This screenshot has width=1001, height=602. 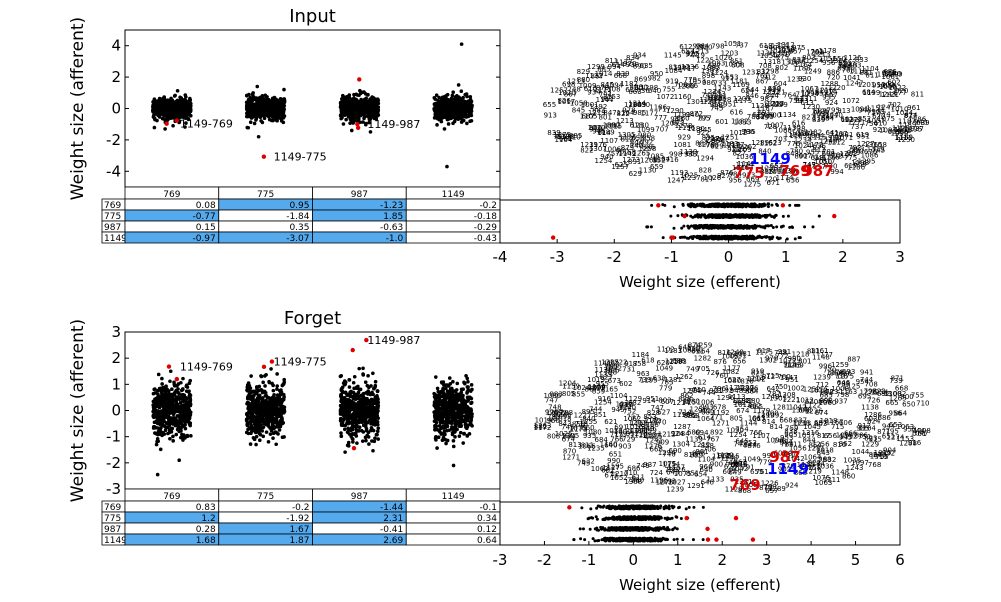 What do you see at coordinates (846, 135) in the screenshot?
I see `network-node-label: 881` at bounding box center [846, 135].